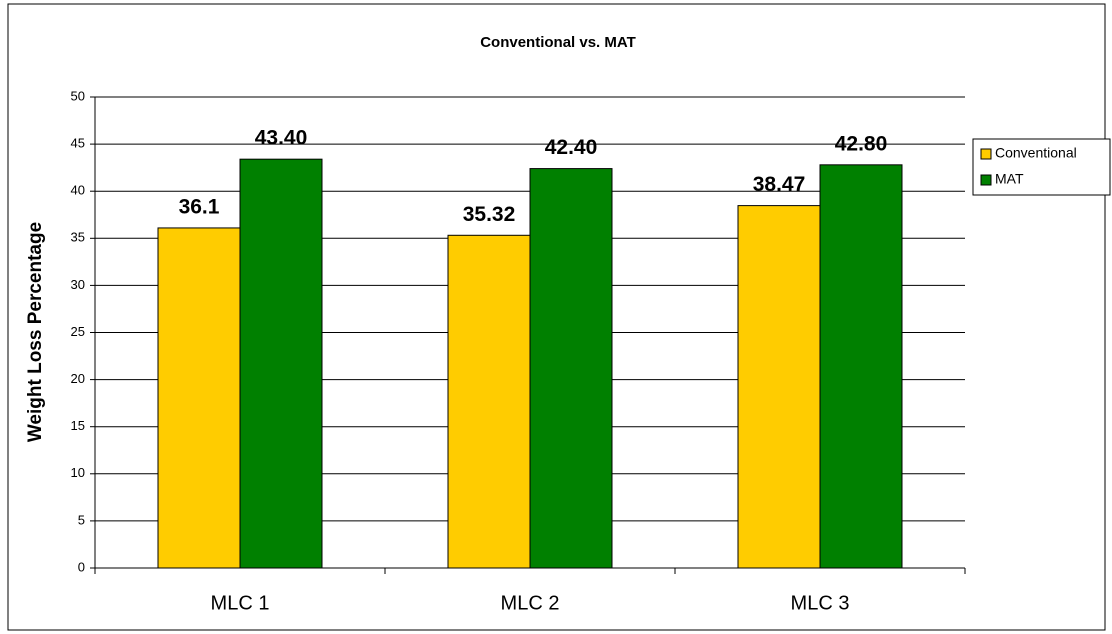  I want to click on legend-box, so click(1041, 167).